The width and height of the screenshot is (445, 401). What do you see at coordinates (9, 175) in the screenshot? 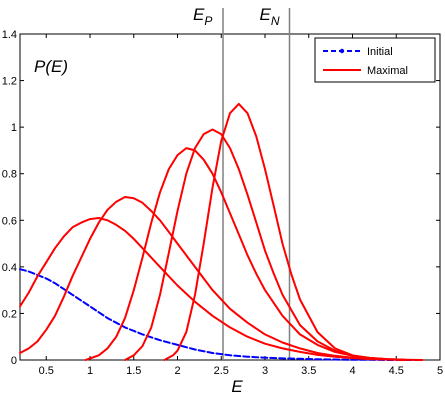
I see `y-tick-label: 0.8` at bounding box center [9, 175].